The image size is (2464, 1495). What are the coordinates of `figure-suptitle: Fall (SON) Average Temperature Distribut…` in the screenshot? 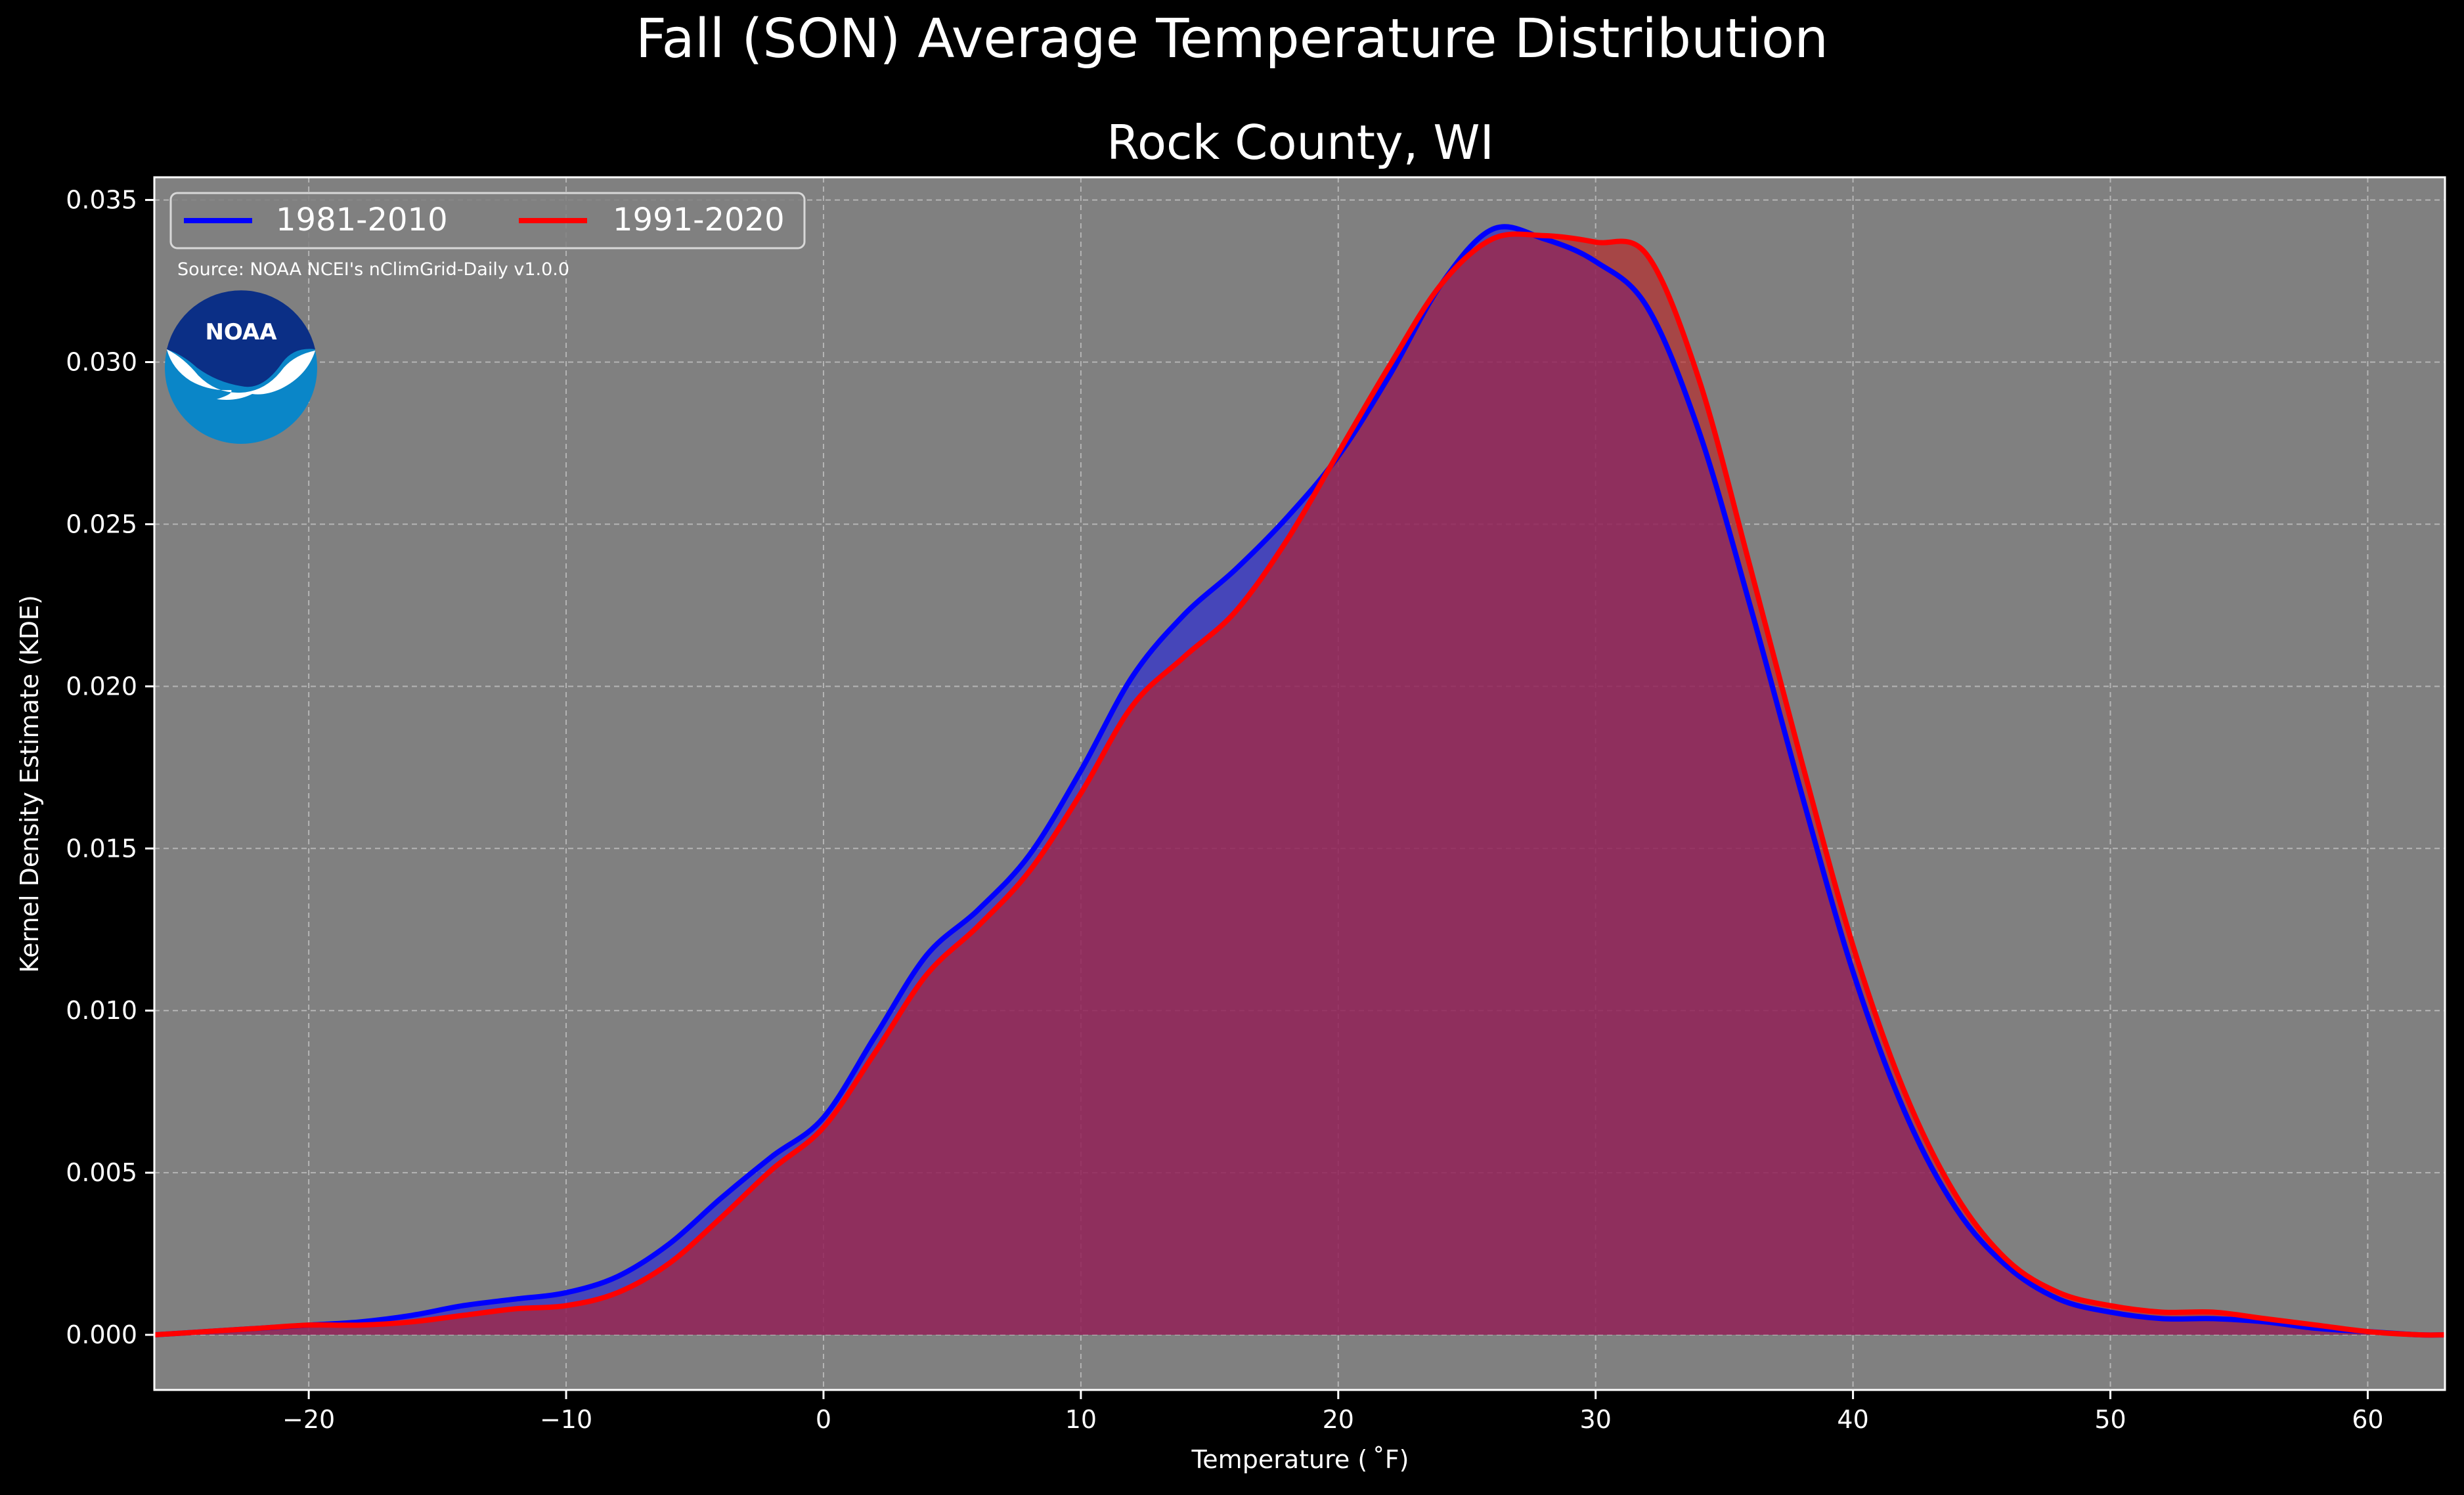 It's located at (1232, 39).